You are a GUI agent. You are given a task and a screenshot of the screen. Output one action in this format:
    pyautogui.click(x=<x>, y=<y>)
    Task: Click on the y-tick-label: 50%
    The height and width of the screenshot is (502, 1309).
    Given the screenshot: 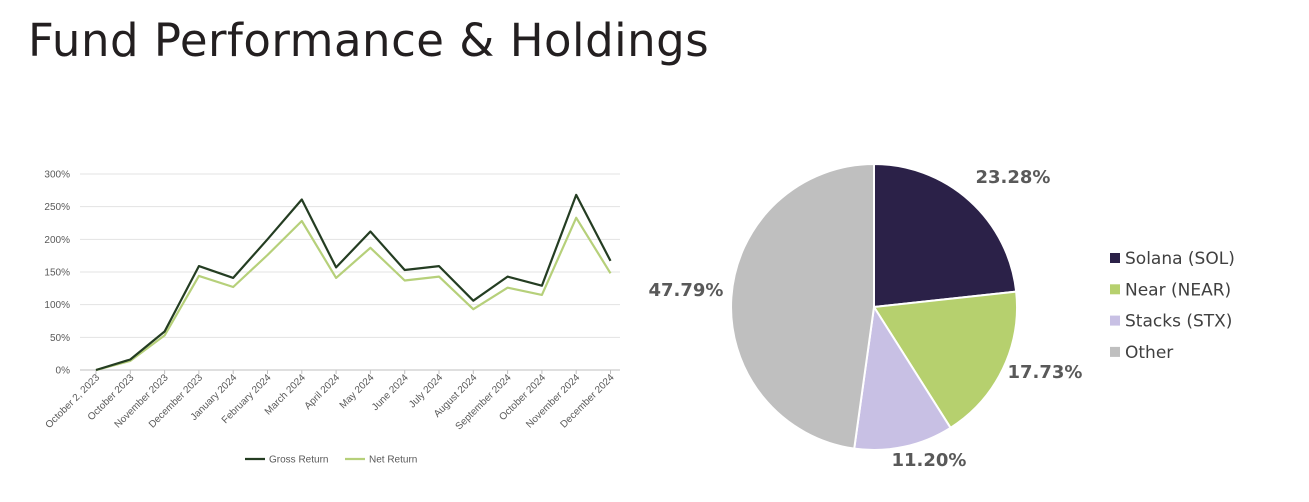 What is the action you would take?
    pyautogui.click(x=60, y=338)
    